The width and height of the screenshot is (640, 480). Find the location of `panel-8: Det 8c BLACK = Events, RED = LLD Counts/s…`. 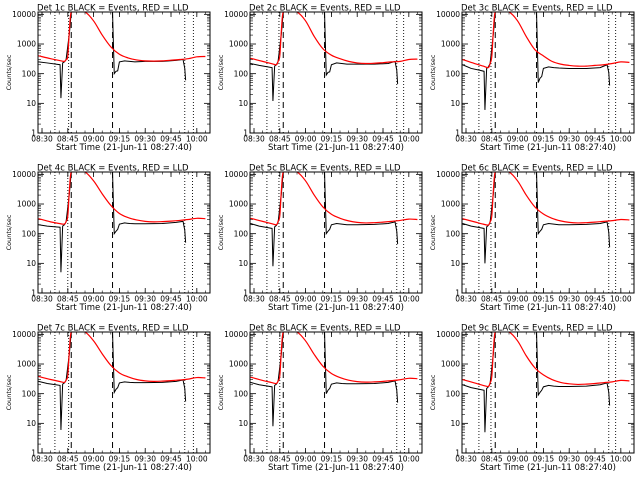

panel-8: Det 8c BLACK = Events, RED = LLD Counts/s… is located at coordinates (320, 398).